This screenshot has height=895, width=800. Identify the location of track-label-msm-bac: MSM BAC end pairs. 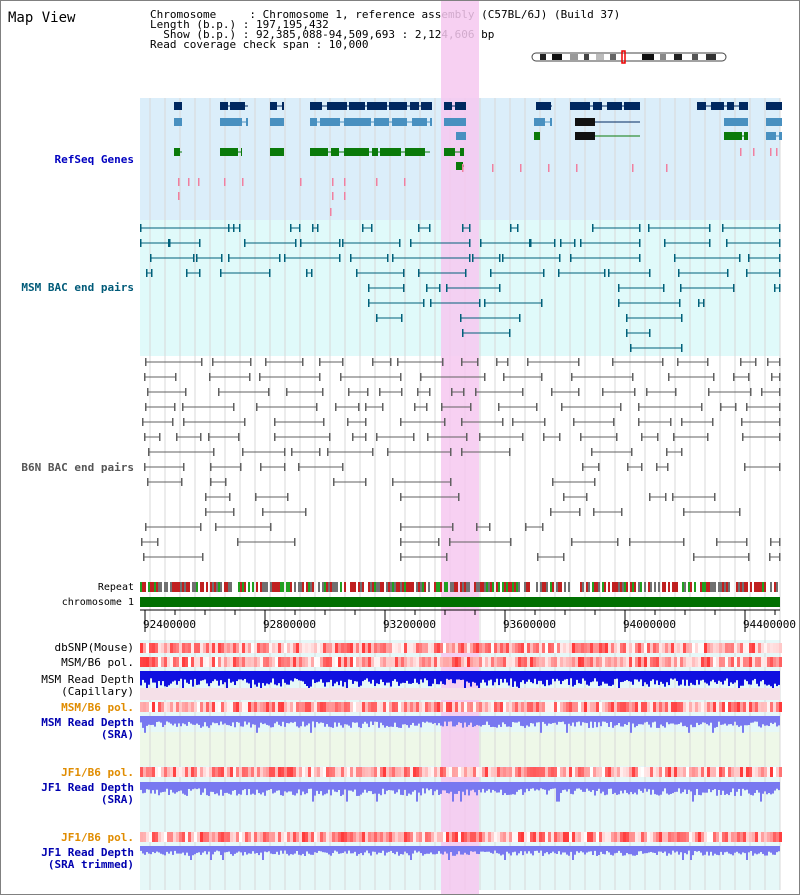
(77, 287).